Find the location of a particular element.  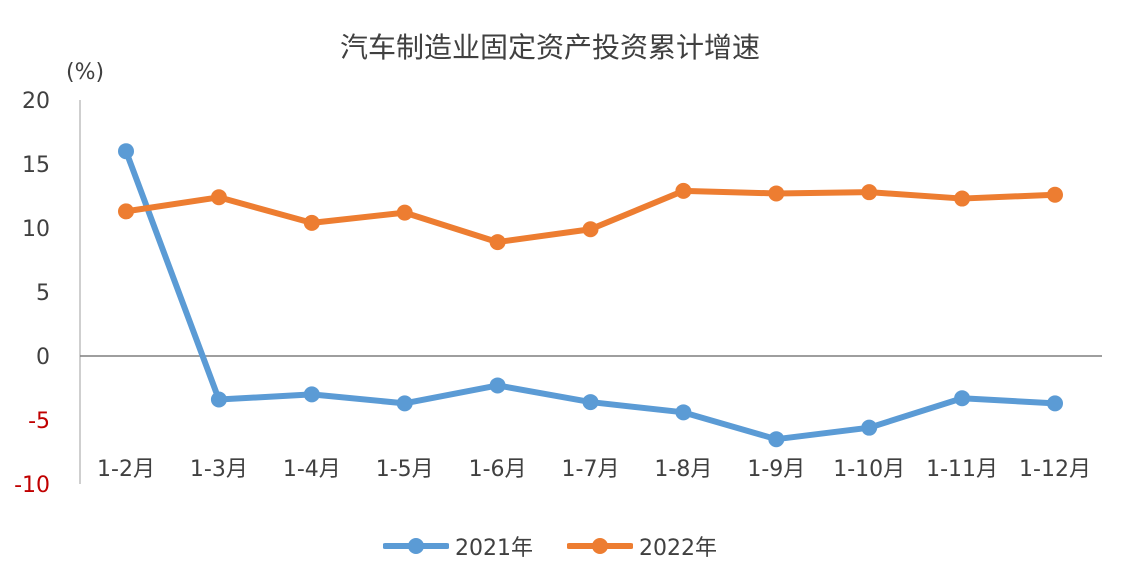

legend-item-2: 2022年 is located at coordinates (642, 546).